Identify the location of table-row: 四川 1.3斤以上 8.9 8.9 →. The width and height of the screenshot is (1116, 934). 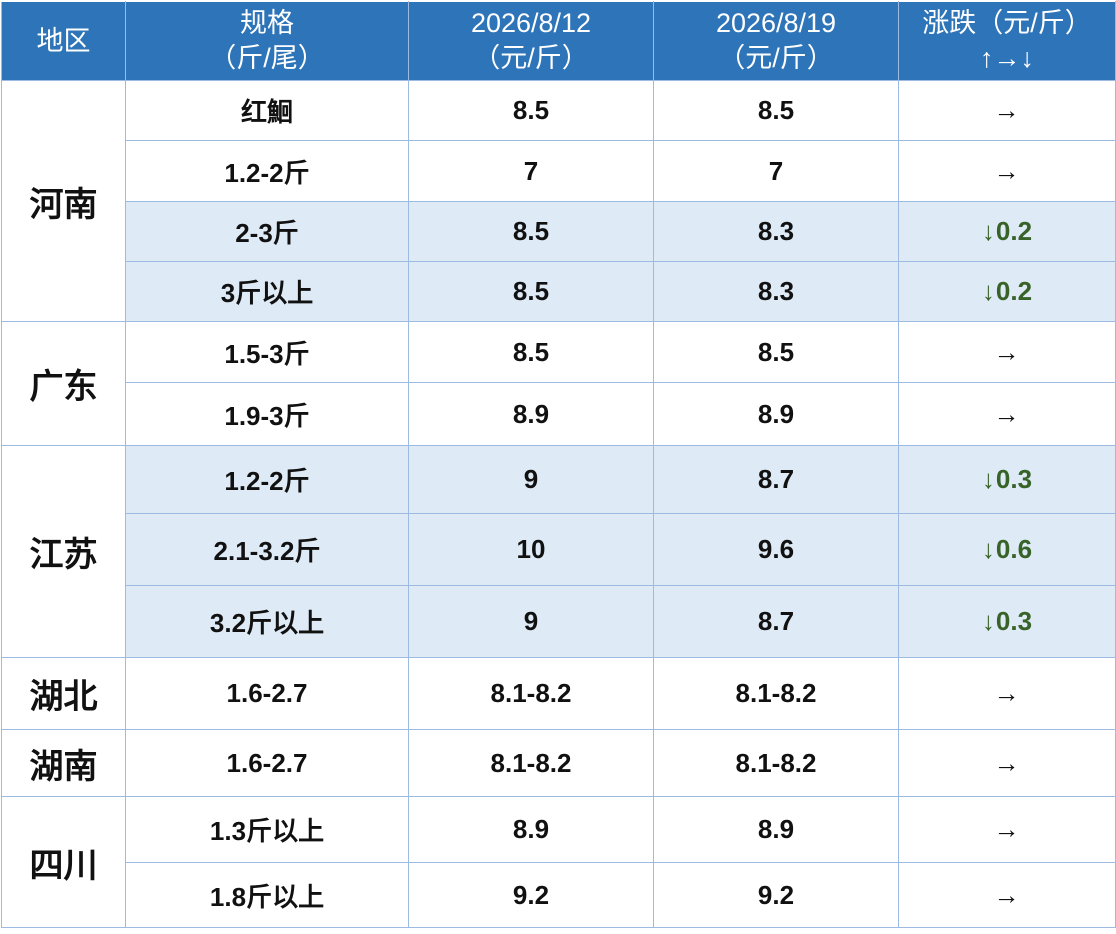
(558, 862).